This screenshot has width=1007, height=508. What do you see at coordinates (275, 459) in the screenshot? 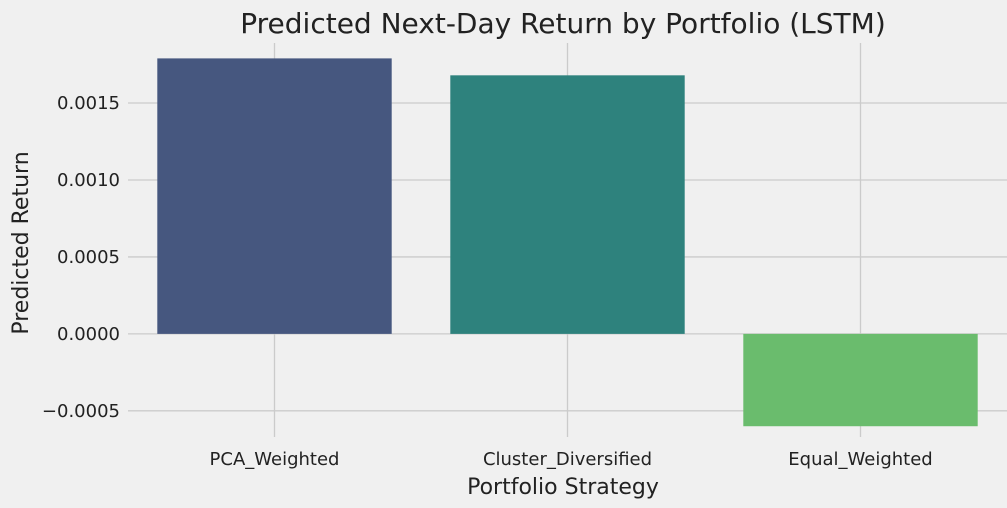
I see `x-tick-label: PCA_Weighted` at bounding box center [275, 459].